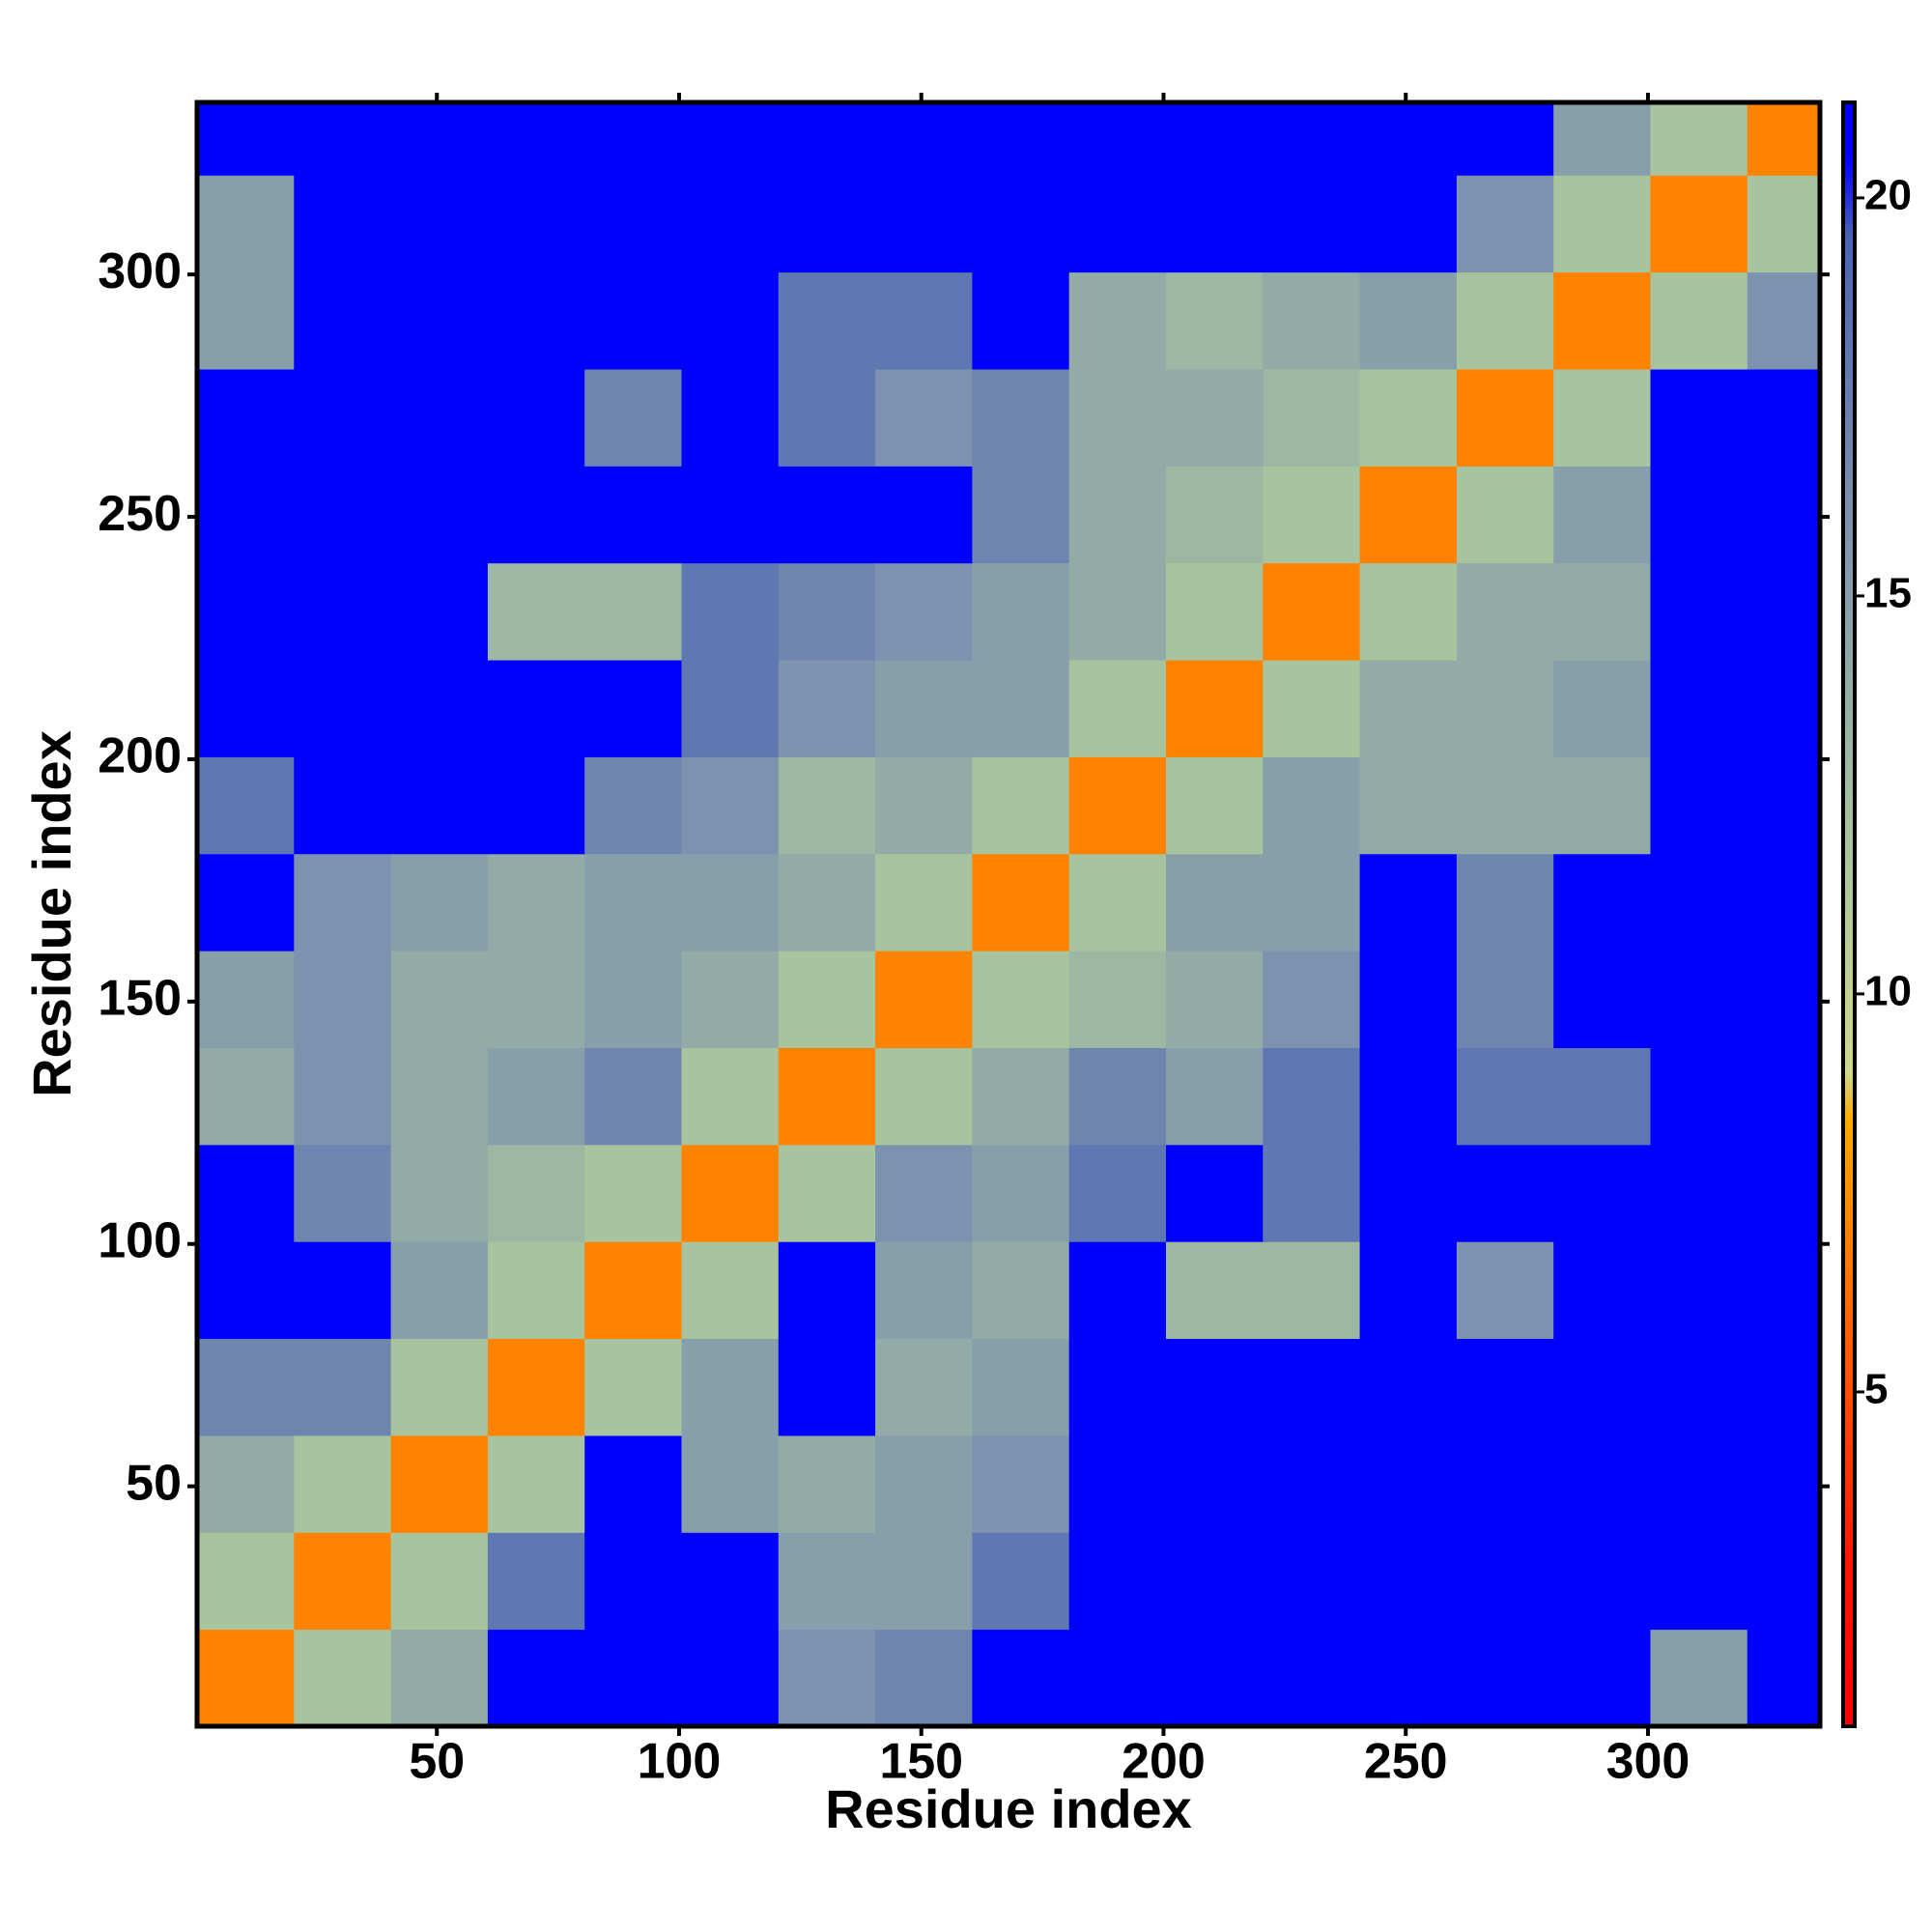 The image size is (1932, 1932). I want to click on x-axis-label: Residue index, so click(1008, 1808).